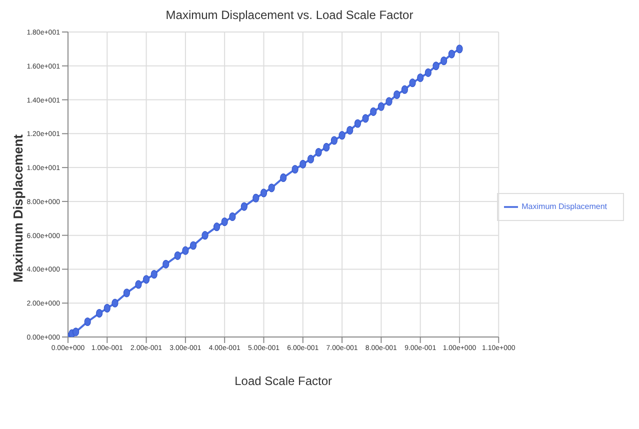 The width and height of the screenshot is (639, 429). I want to click on chart-title: Maximum Displacement vs. Load Scale Factor, so click(289, 15).